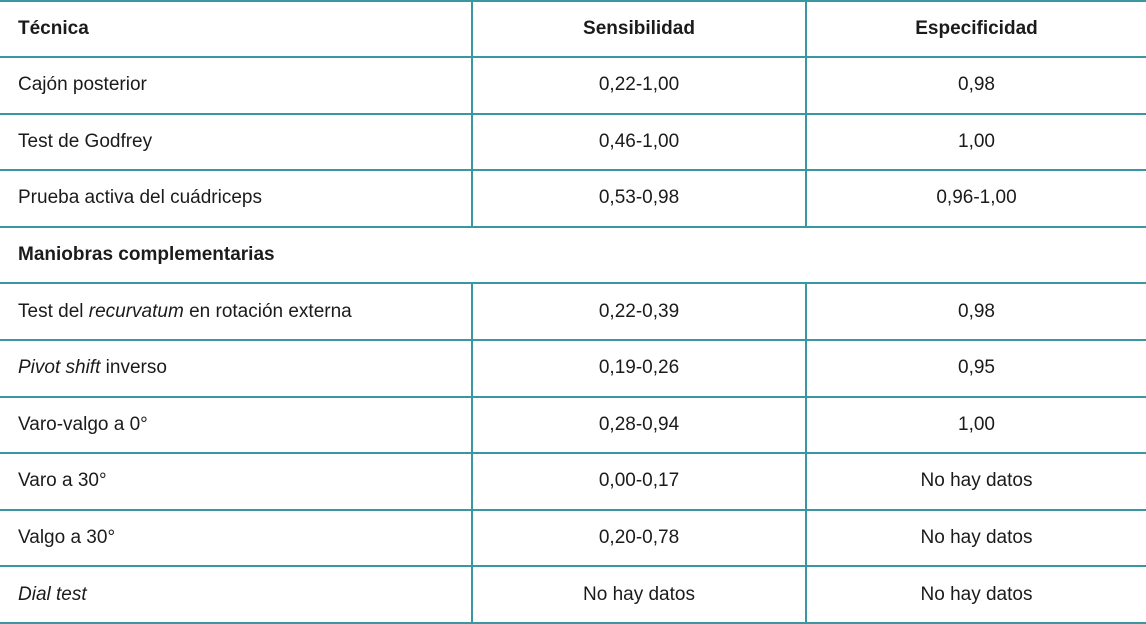 The height and width of the screenshot is (624, 1146). Describe the element at coordinates (975, 142) in the screenshot. I see `specificity-cell-test-de-godfrey: 1,00` at that location.